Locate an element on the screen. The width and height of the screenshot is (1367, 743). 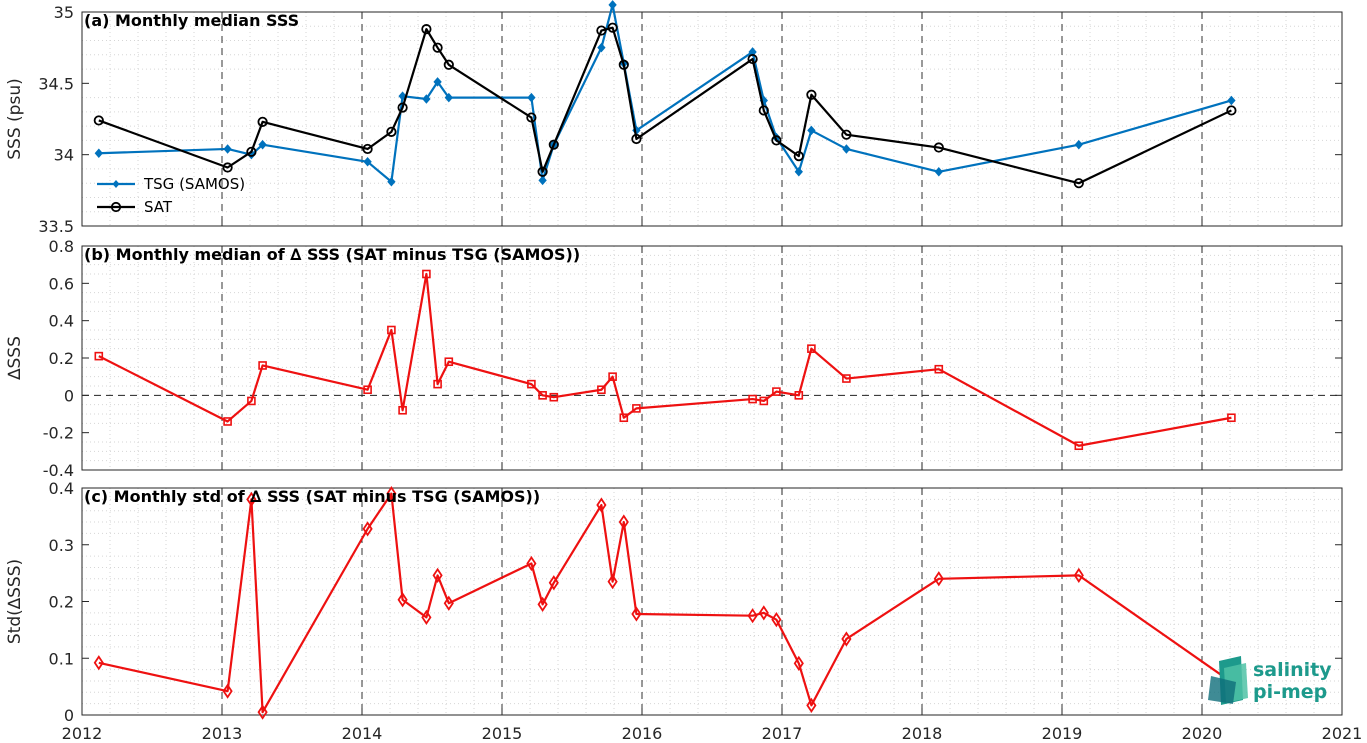
y-tick-label: 35 is located at coordinates (64, 12).